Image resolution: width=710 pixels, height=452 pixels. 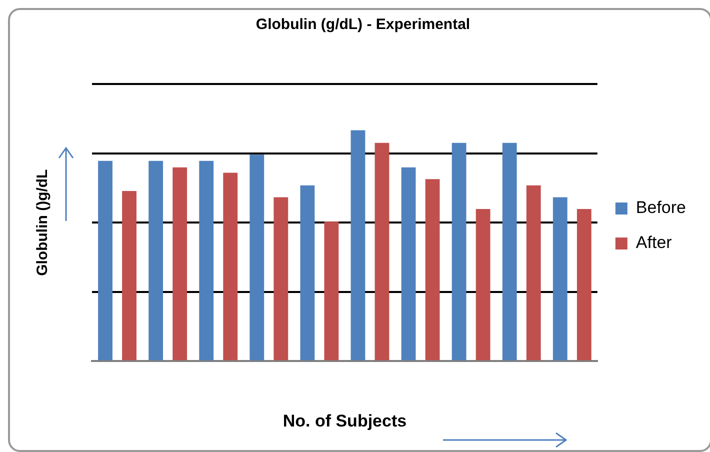 What do you see at coordinates (654, 242) in the screenshot?
I see `legend-label: After` at bounding box center [654, 242].